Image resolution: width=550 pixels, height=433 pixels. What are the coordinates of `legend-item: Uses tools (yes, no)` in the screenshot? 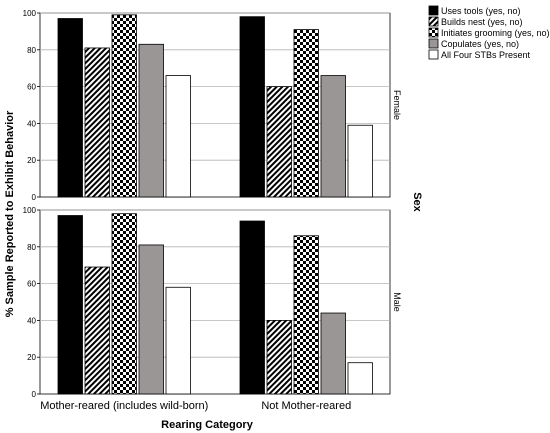 It's located at (474, 10).